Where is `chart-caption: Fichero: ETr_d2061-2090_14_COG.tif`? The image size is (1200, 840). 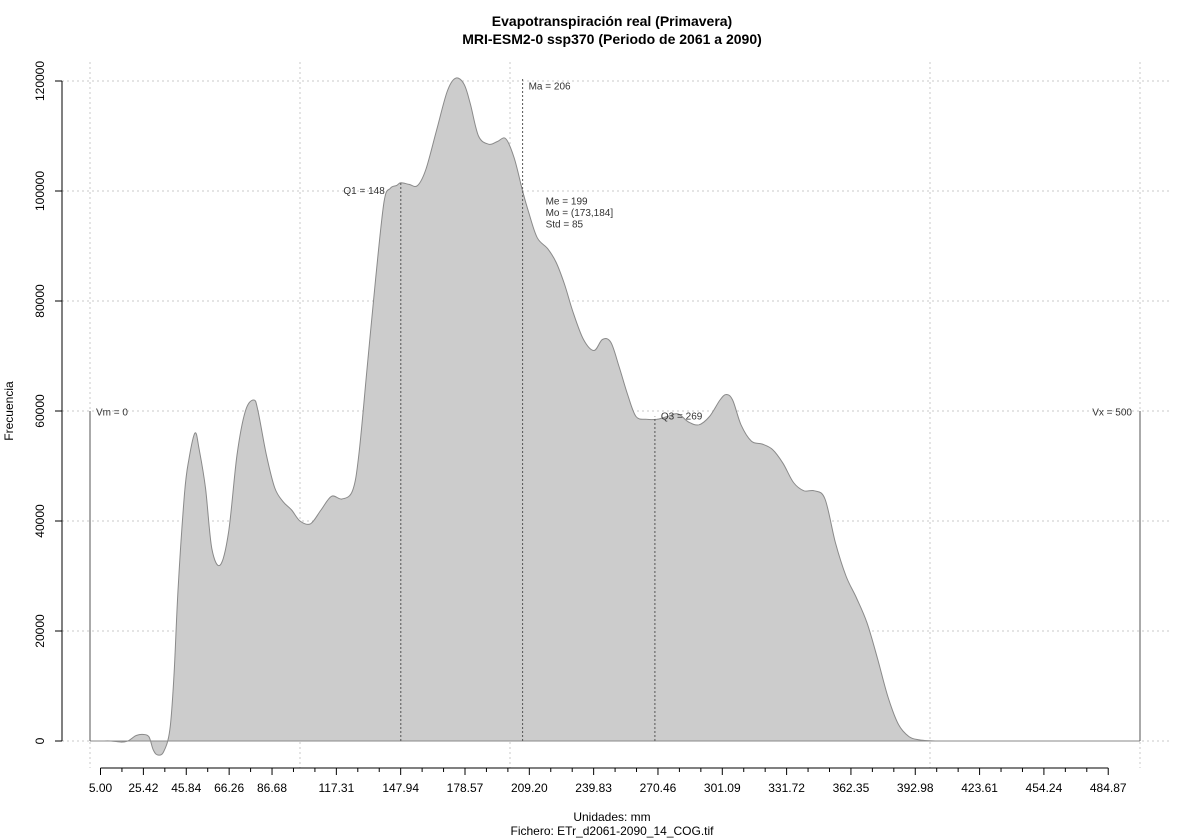
chart-caption: Fichero: ETr_d2061-2090_14_COG.tif is located at coordinates (613, 831).